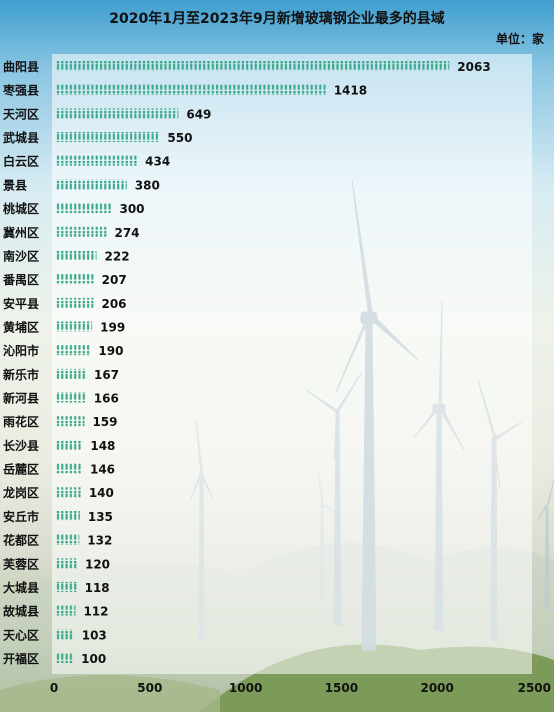  Describe the element at coordinates (534, 688) in the screenshot. I see `x-tick-label: 2500` at that location.